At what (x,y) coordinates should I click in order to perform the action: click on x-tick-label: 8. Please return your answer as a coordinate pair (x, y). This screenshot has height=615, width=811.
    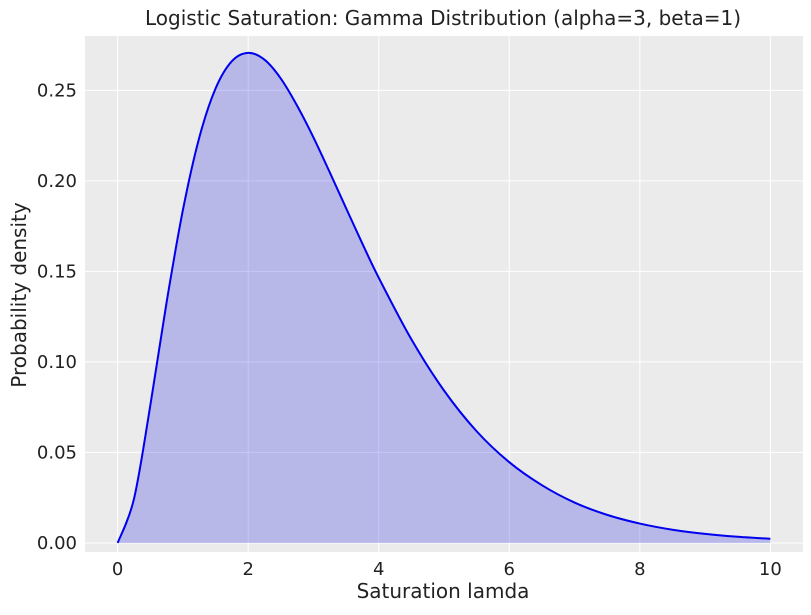
    Looking at the image, I should click on (639, 569).